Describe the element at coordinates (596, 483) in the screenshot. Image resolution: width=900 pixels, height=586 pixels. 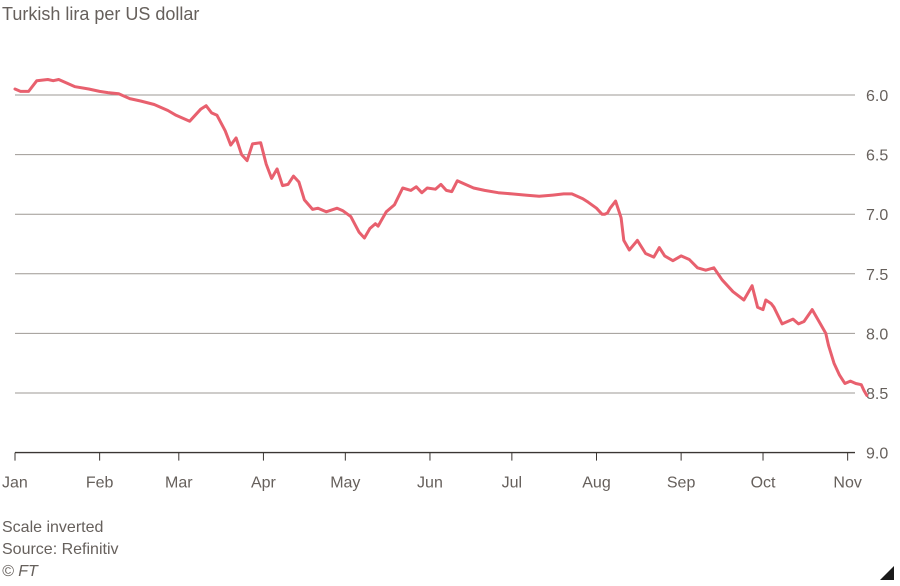
I see `x-tick-label: Aug` at that location.